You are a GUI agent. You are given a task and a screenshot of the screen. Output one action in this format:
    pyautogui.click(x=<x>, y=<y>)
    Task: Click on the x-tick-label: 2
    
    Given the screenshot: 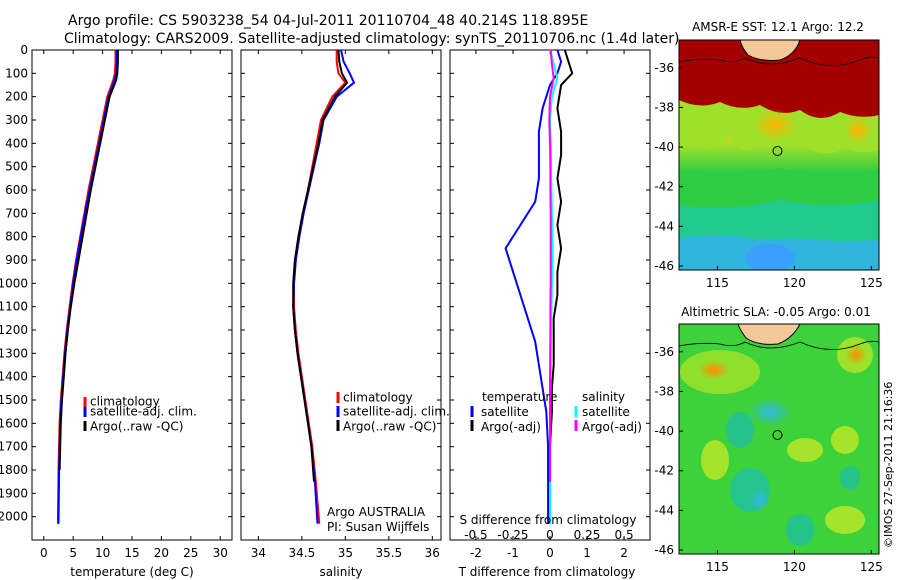 What is the action you would take?
    pyautogui.click(x=624, y=553)
    